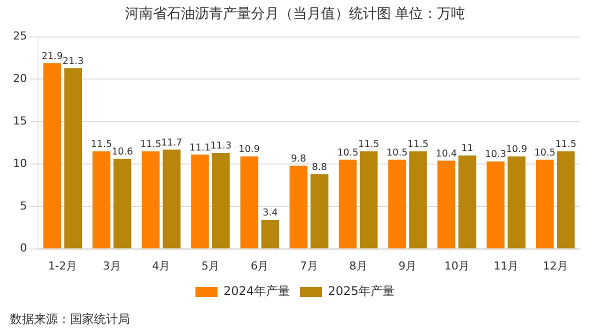 This screenshot has width=590, height=330. I want to click on y-tick-label: 5, so click(23, 205).